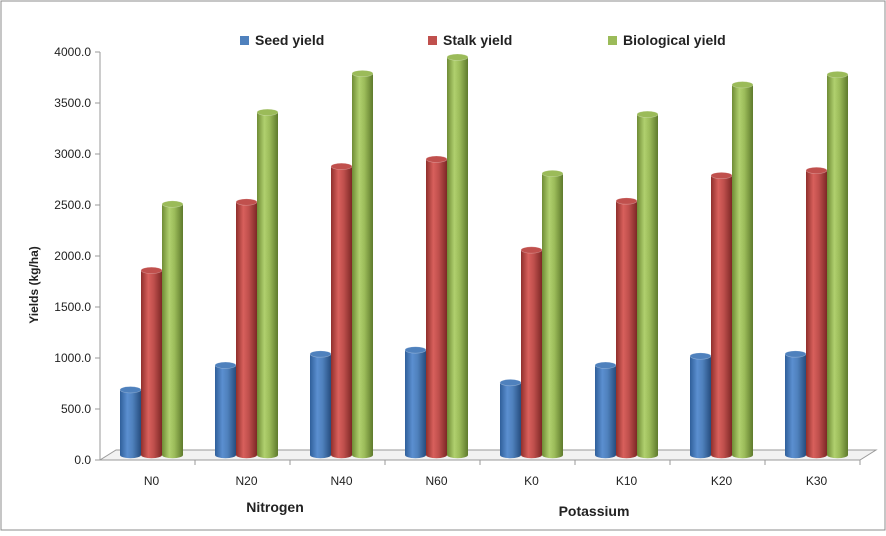  I want to click on x-tick-label: K10, so click(627, 481).